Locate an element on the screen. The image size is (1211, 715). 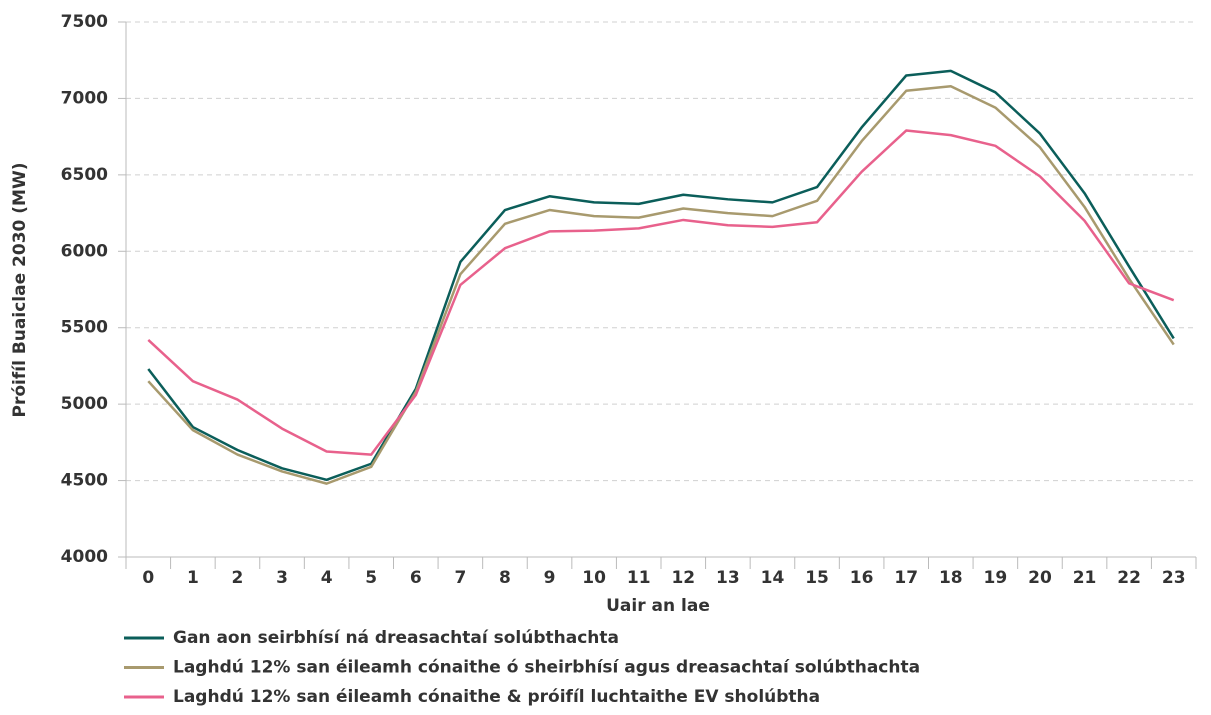
x-tick-label: 22 is located at coordinates (1129, 578).